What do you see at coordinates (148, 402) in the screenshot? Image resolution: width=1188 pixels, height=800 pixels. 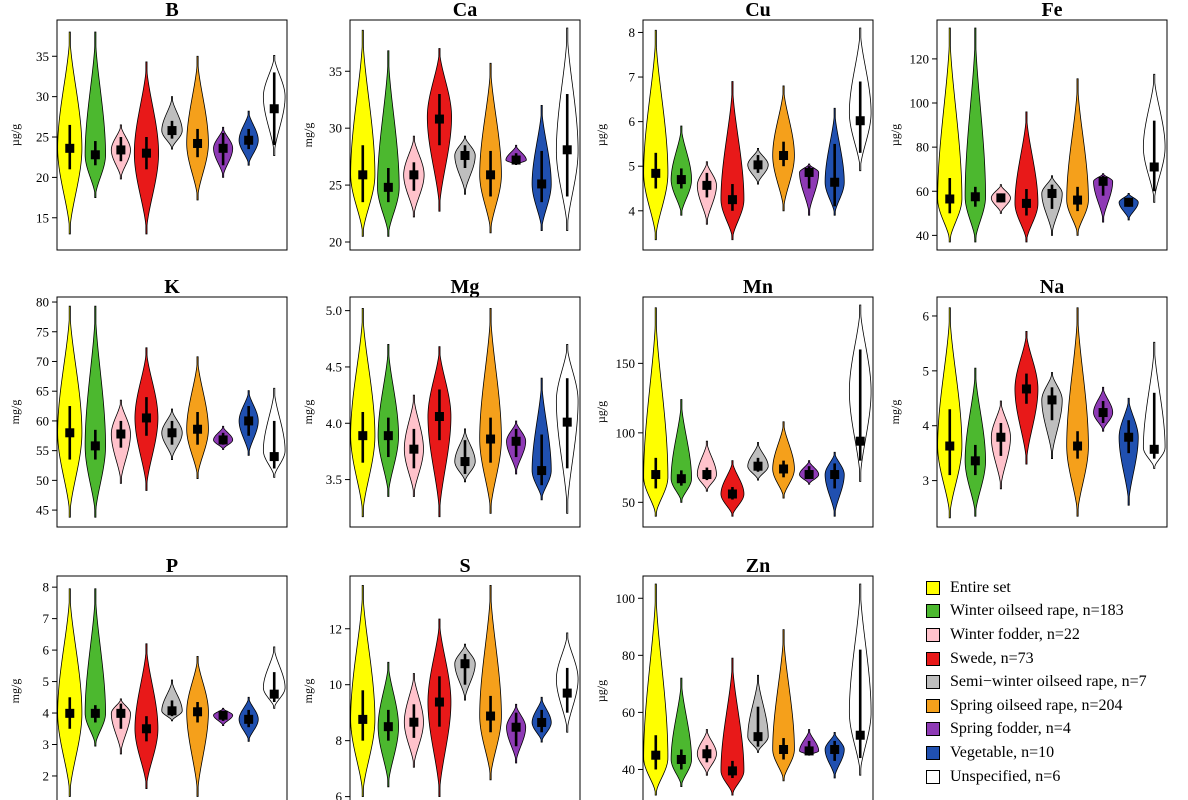 I see `panel-k: K 45 50 55 60 65 70 75 80 mg/g` at bounding box center [148, 402].